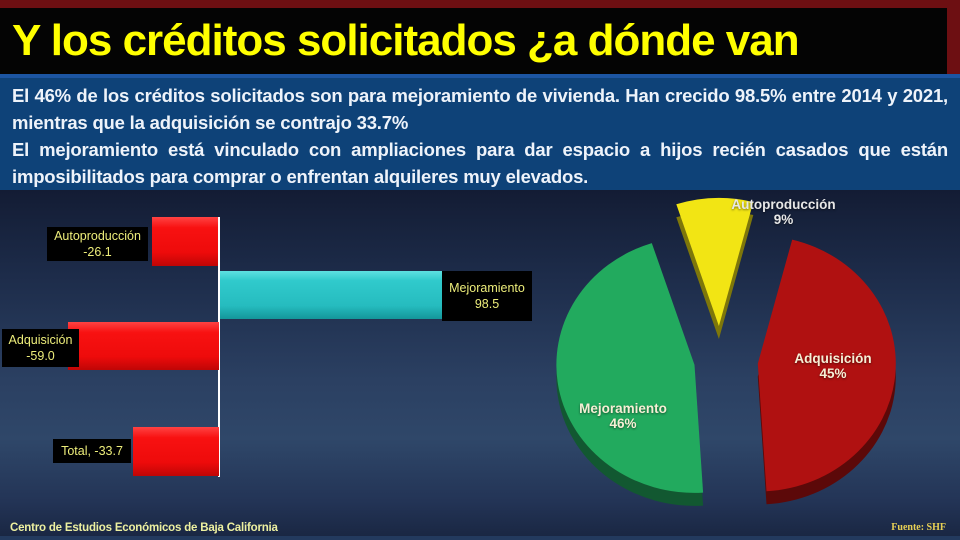 The image size is (960, 540). I want to click on bar-label-autoproduccion: Autoproducción -26.1, so click(97, 244).